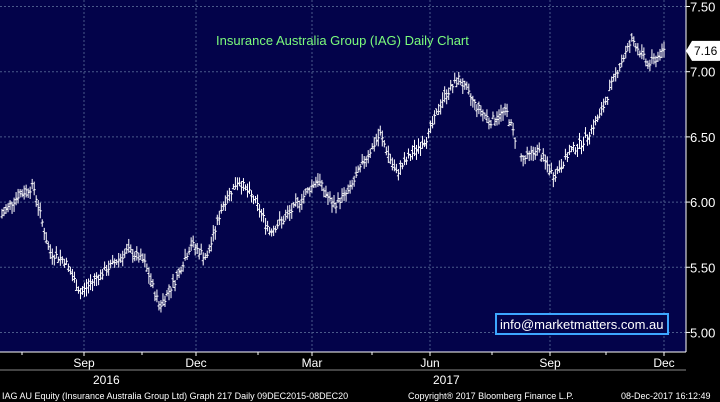 The width and height of the screenshot is (720, 402). What do you see at coordinates (702, 332) in the screenshot?
I see `y-tick-label: 5.00` at bounding box center [702, 332].